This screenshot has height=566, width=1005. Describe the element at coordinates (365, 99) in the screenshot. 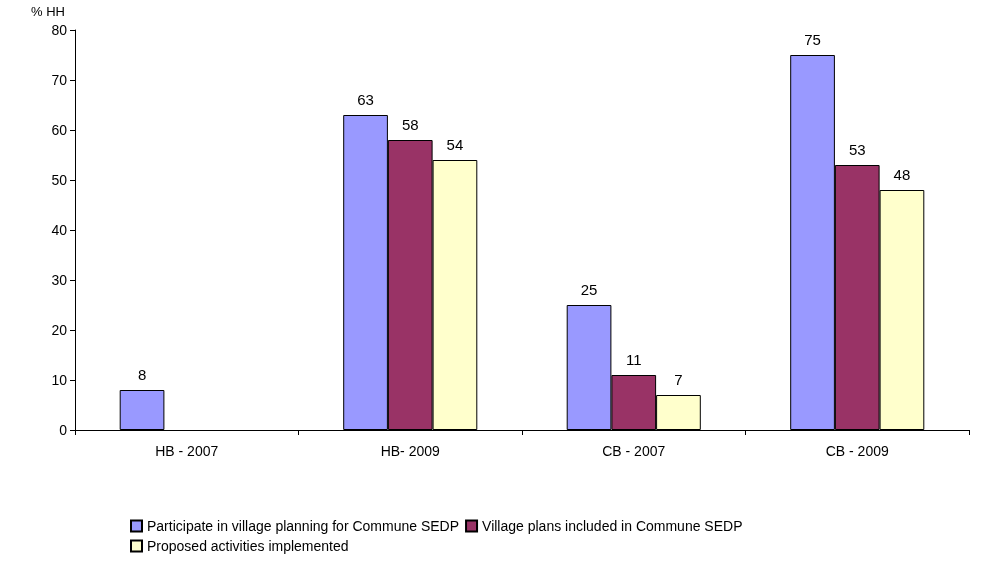

I see `data-label: 63` at that location.